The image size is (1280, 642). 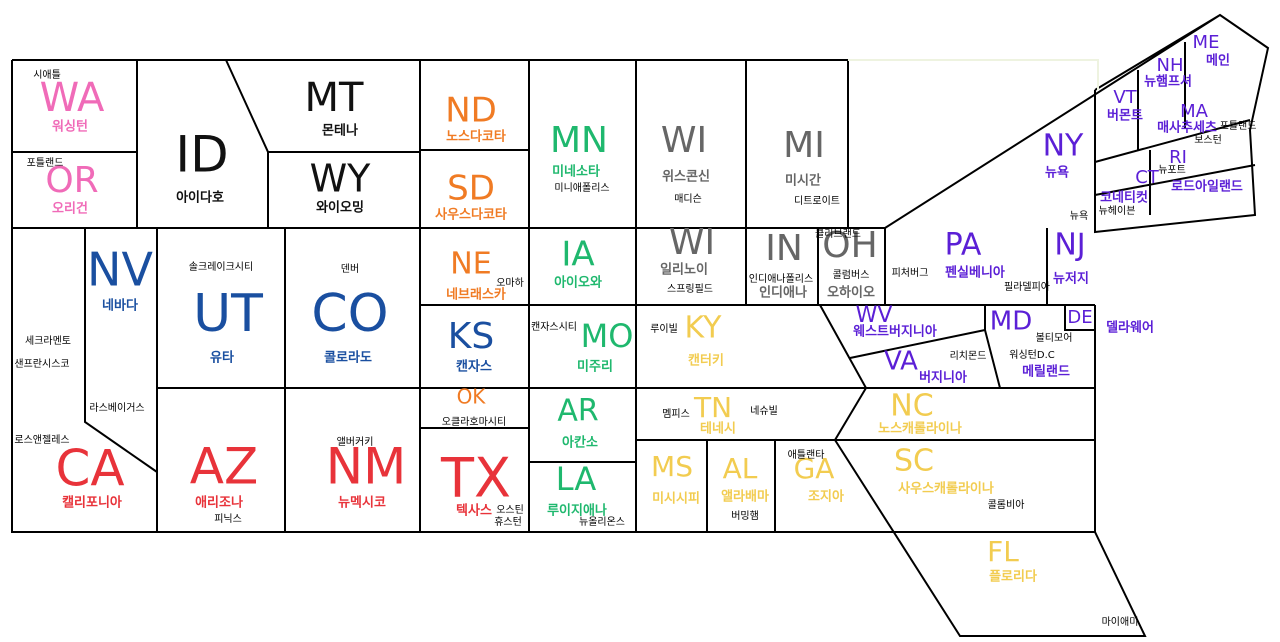 I want to click on state-name: 미시시피, so click(x=676, y=499).